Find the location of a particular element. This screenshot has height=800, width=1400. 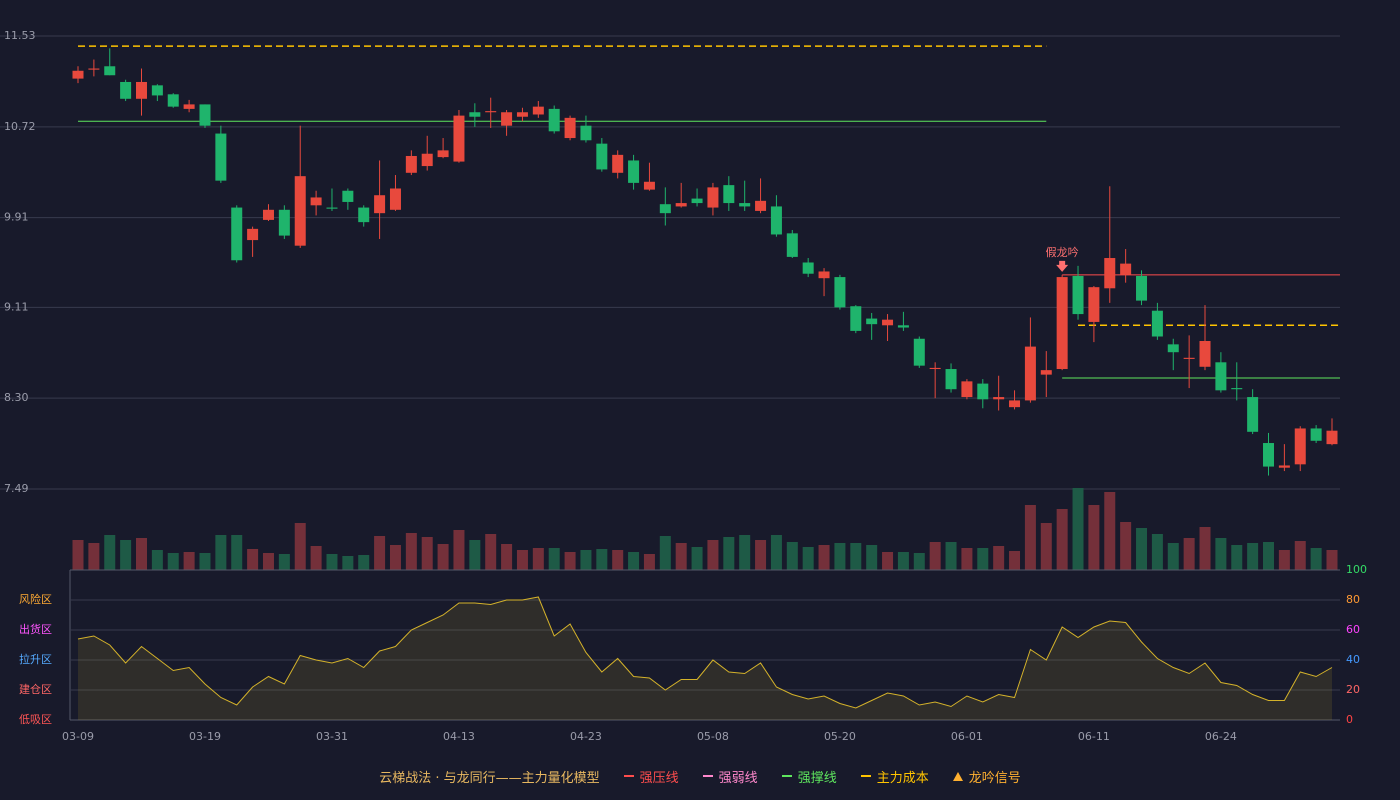

x-tick-label: 03-09 is located at coordinates (78, 736).